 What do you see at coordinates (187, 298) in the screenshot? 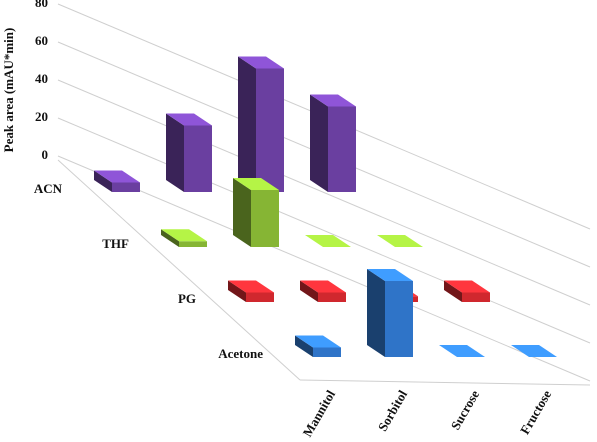
I see `series-label: PG` at bounding box center [187, 298].